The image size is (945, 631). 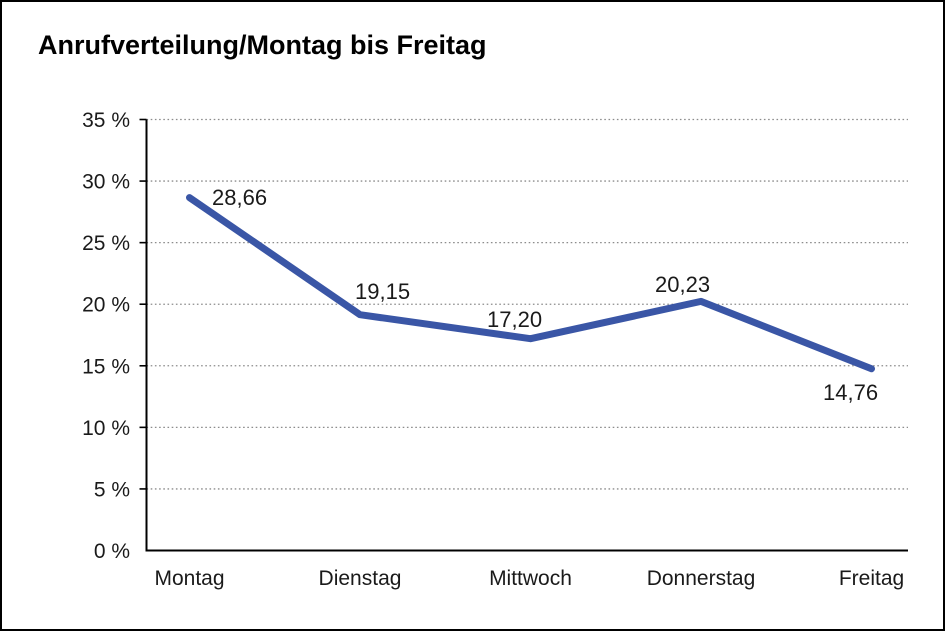 I want to click on y-axis-label-10pct: 10 %, so click(x=106, y=428).